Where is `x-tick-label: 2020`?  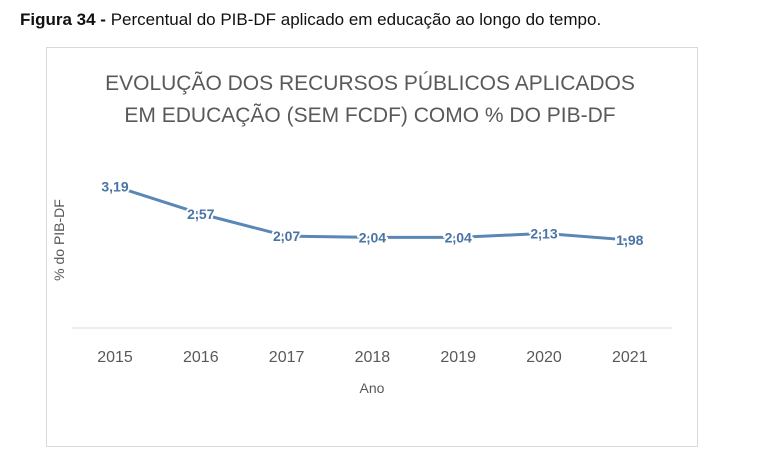 x-tick-label: 2020 is located at coordinates (544, 357).